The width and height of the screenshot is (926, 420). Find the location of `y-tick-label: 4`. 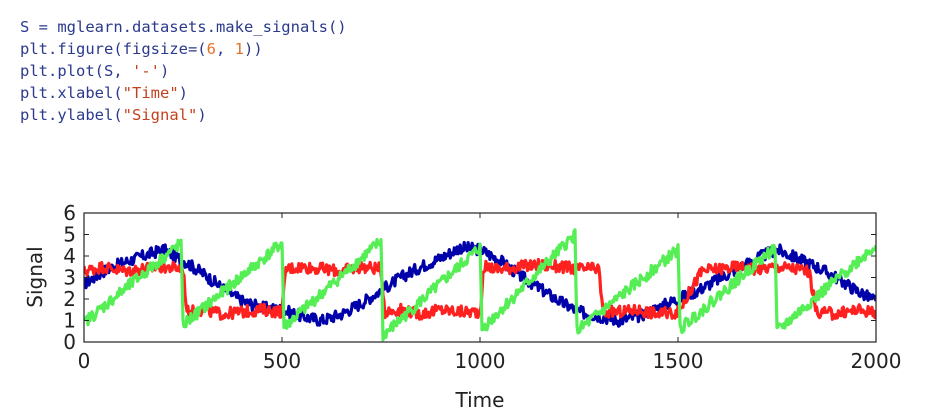

y-tick-label: 4 is located at coordinates (69, 256).